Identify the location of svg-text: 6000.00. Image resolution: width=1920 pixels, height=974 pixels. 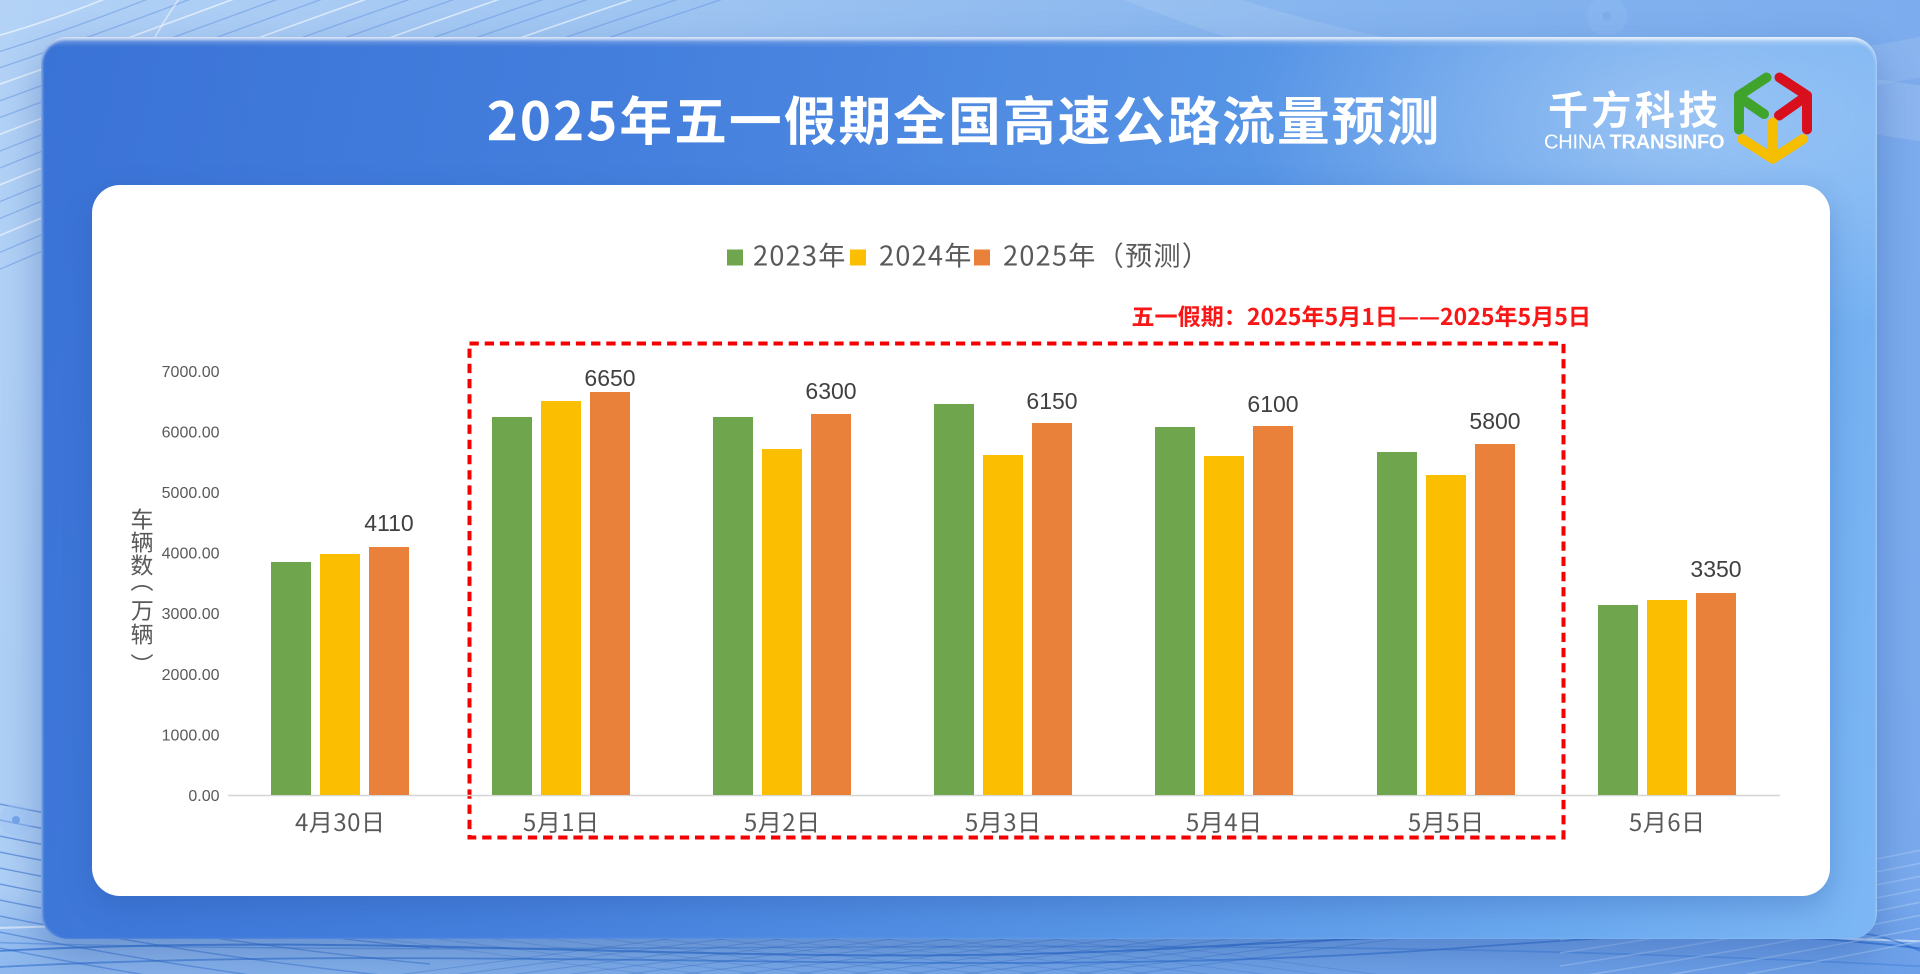
(191, 432).